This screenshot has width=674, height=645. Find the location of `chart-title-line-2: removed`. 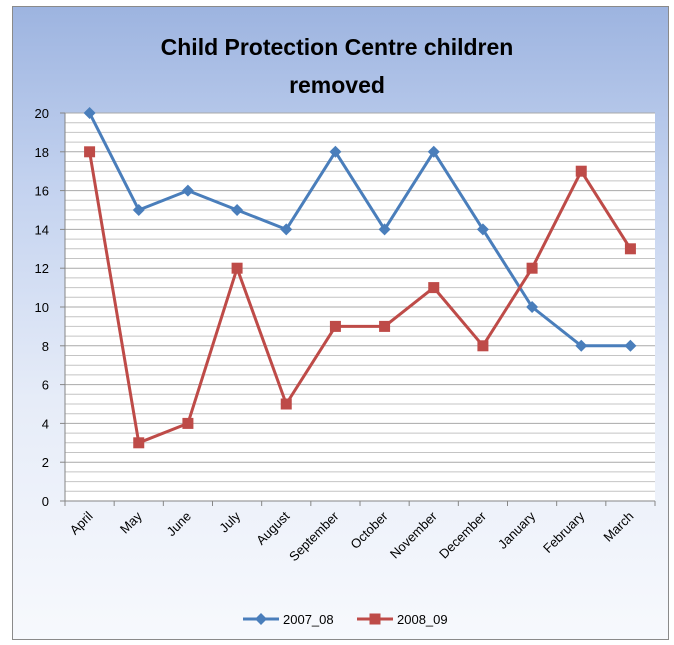

chart-title-line-2: removed is located at coordinates (337, 85).